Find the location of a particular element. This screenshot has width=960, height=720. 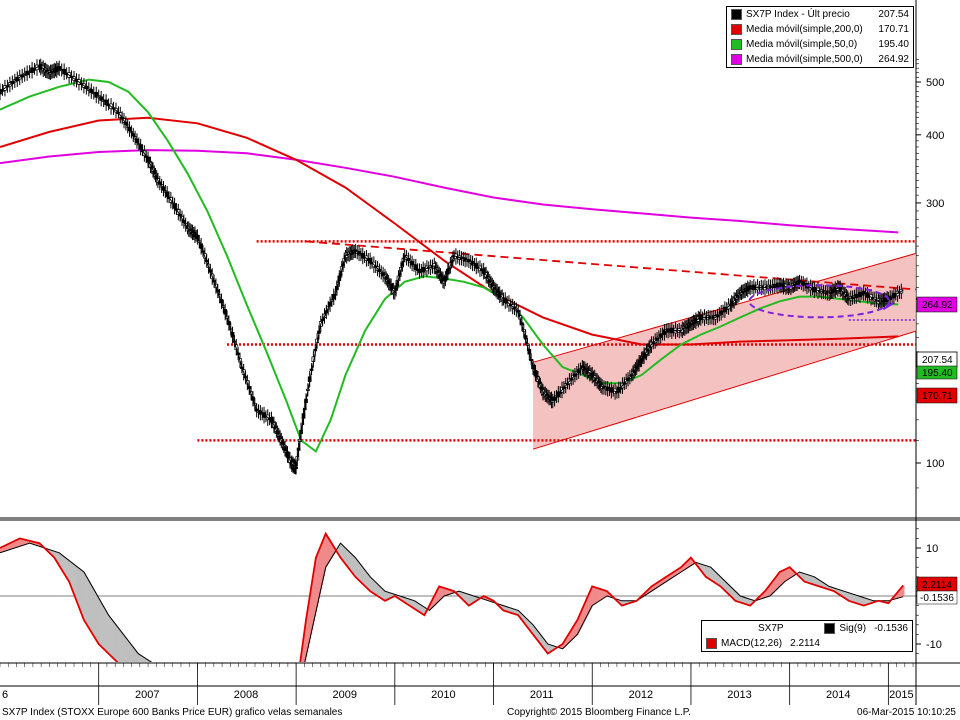

price-y-tick-label: 400 is located at coordinates (935, 136).